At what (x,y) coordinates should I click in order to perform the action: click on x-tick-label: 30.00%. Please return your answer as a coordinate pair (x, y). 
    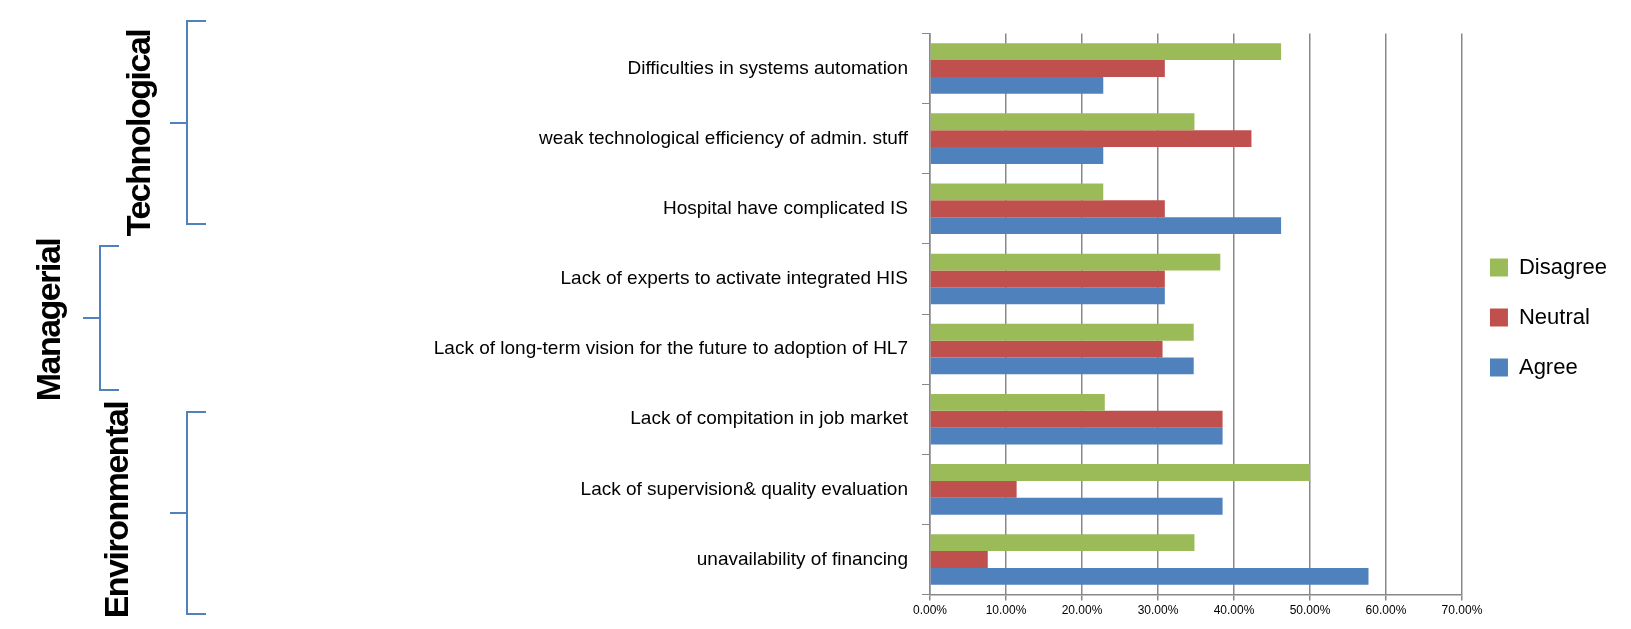
    Looking at the image, I should click on (1158, 610).